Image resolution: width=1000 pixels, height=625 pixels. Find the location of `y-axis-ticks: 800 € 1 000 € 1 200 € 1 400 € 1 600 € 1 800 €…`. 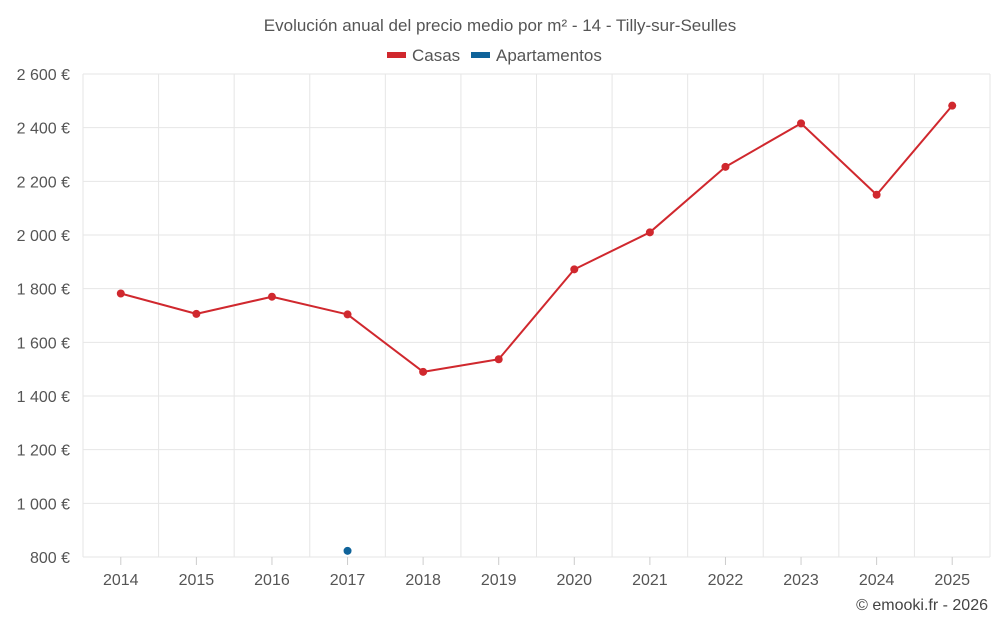

y-axis-ticks: 800 € 1 000 € 1 200 € 1 400 € 1 600 € 1 800 €… is located at coordinates (43, 317).